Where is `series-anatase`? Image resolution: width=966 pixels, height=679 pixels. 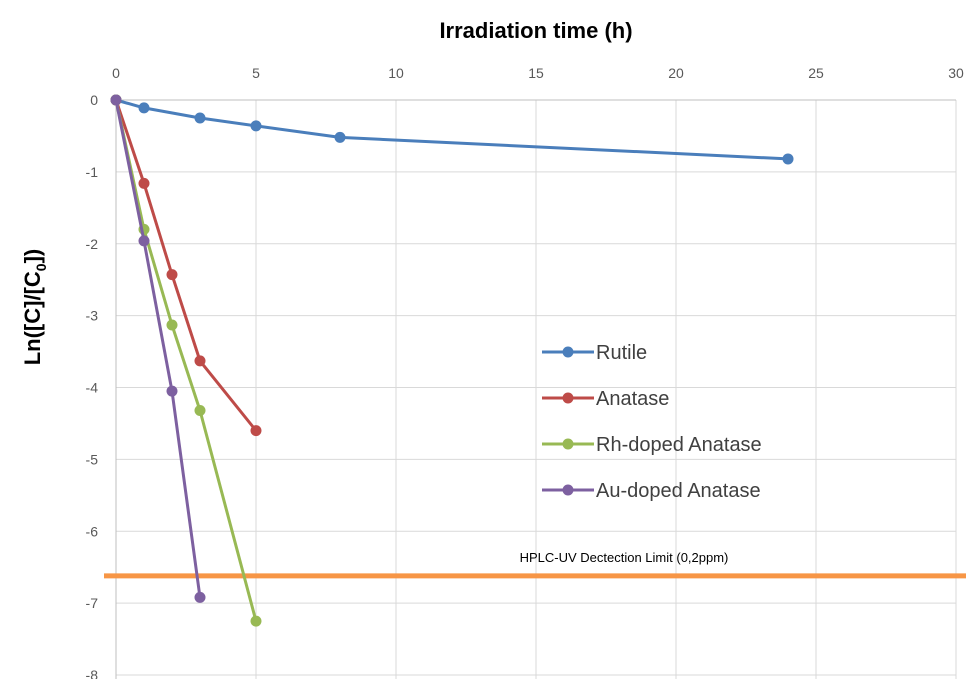 series-anatase is located at coordinates (186, 265).